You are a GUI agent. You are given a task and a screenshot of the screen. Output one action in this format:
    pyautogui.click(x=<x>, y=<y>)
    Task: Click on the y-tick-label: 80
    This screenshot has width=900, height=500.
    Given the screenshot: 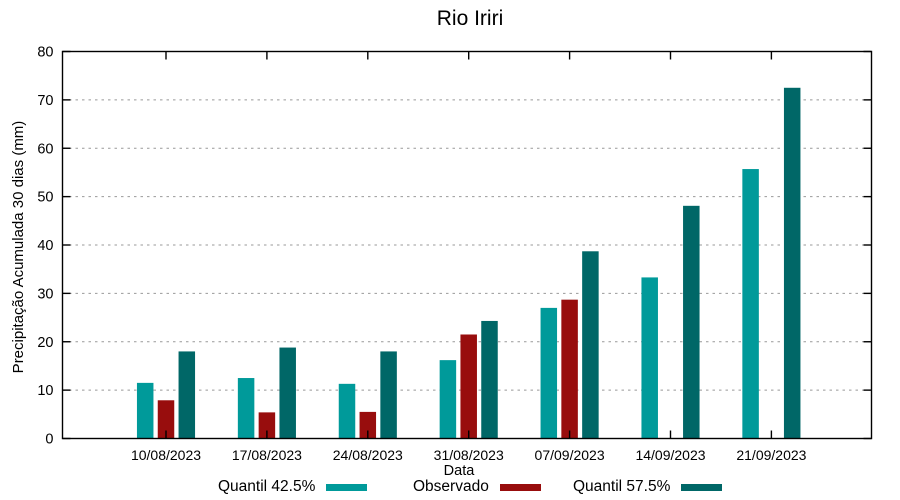 What is the action you would take?
    pyautogui.click(x=45, y=53)
    